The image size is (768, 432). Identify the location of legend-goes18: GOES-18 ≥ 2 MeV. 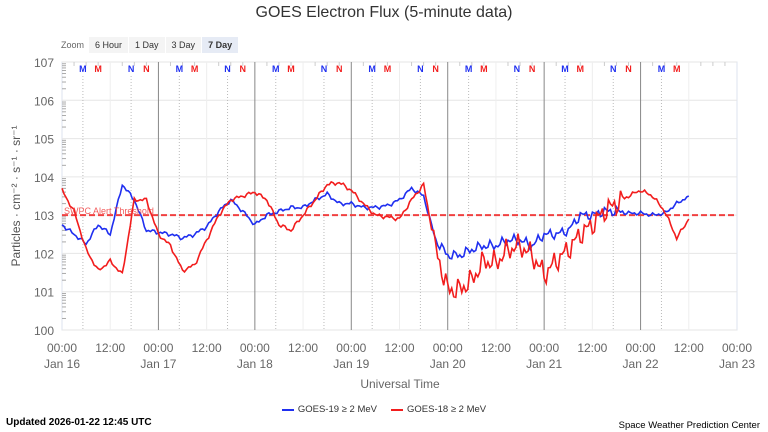
(438, 409).